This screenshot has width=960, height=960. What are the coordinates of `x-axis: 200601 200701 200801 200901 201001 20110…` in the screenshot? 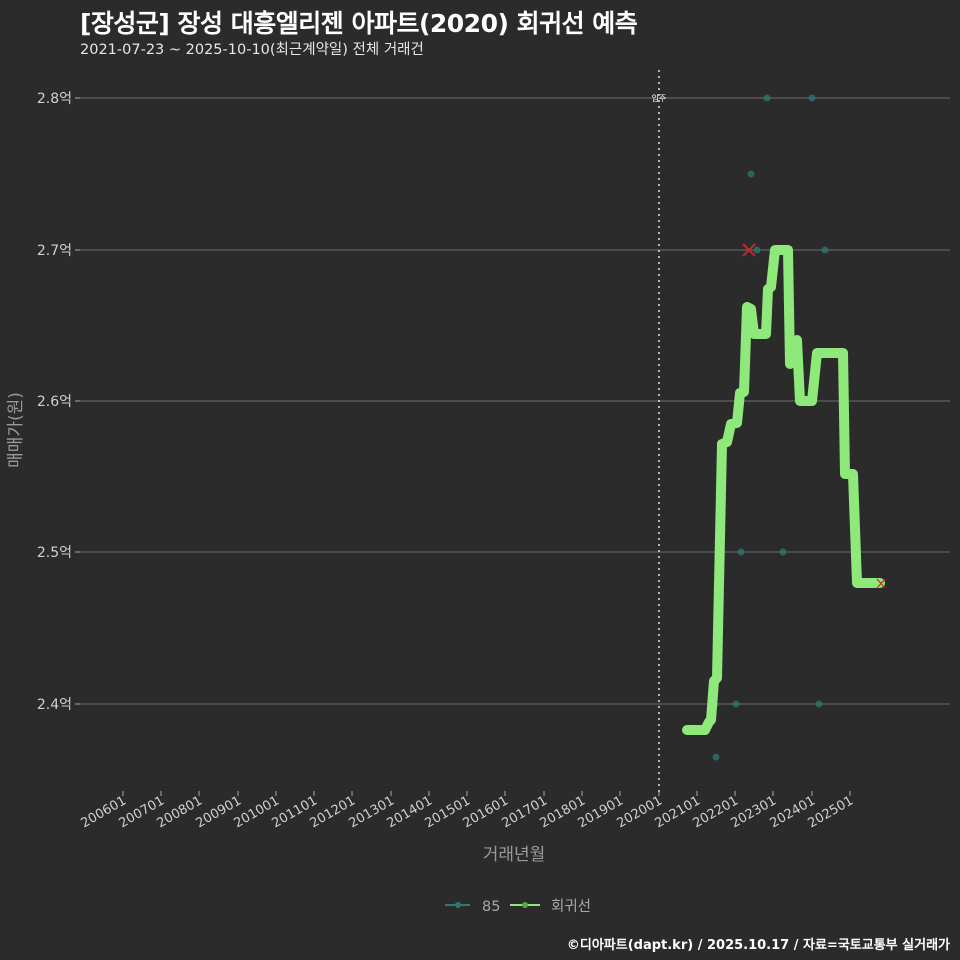 It's located at (467, 811).